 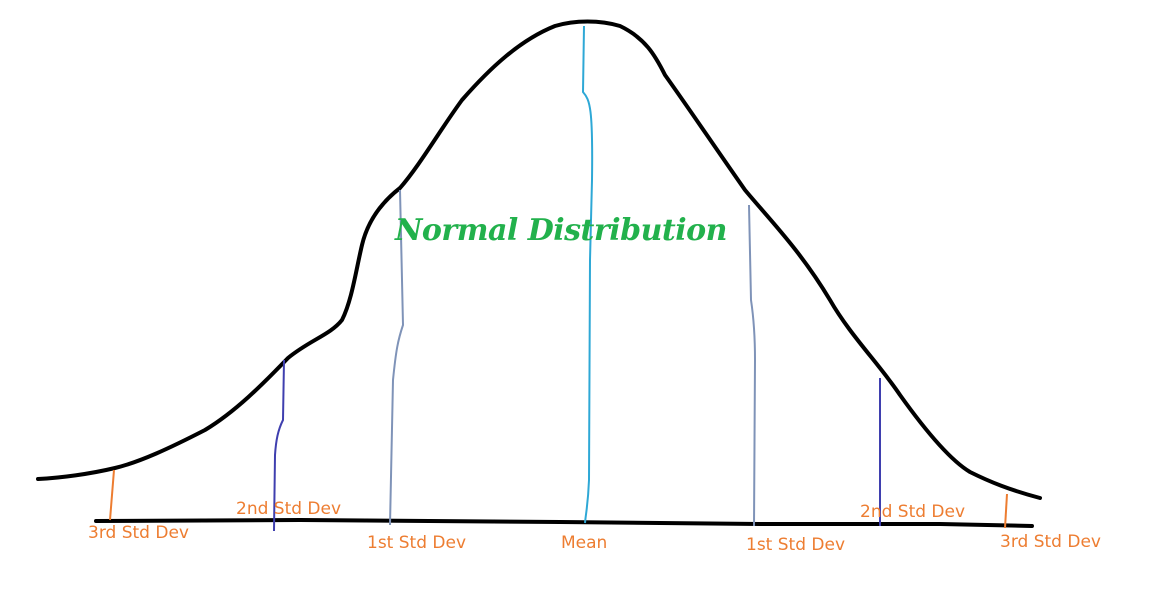 I want to click on std2-left-line, so click(x=279, y=445).